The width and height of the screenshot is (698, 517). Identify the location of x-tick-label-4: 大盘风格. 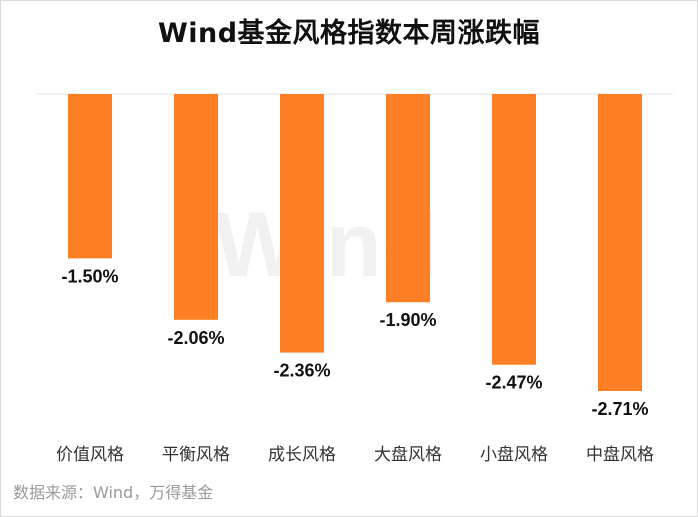
(408, 455).